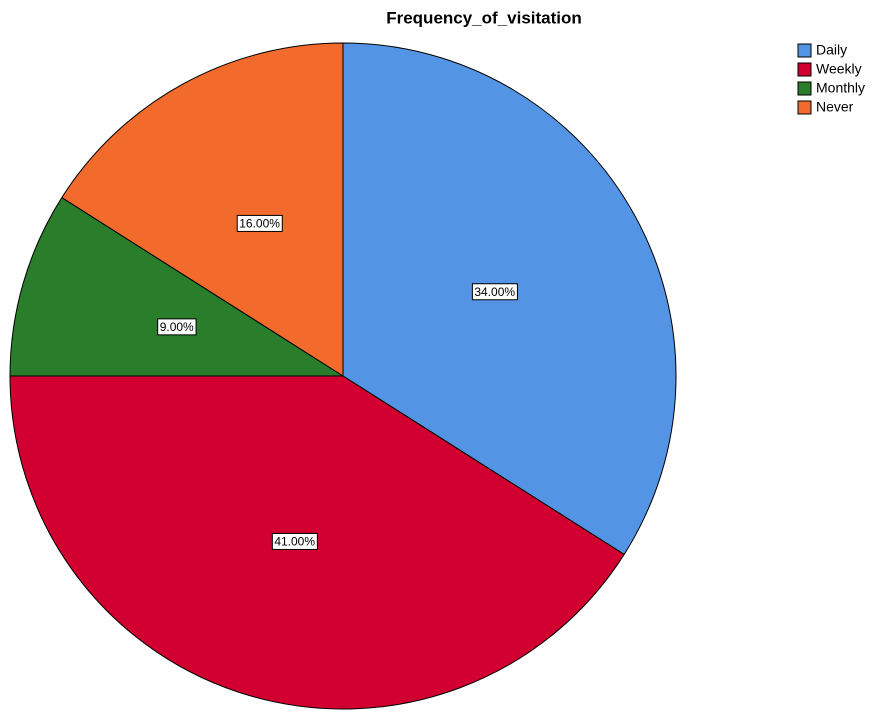  Describe the element at coordinates (831, 50) in the screenshot. I see `legend-label: Daily` at that location.